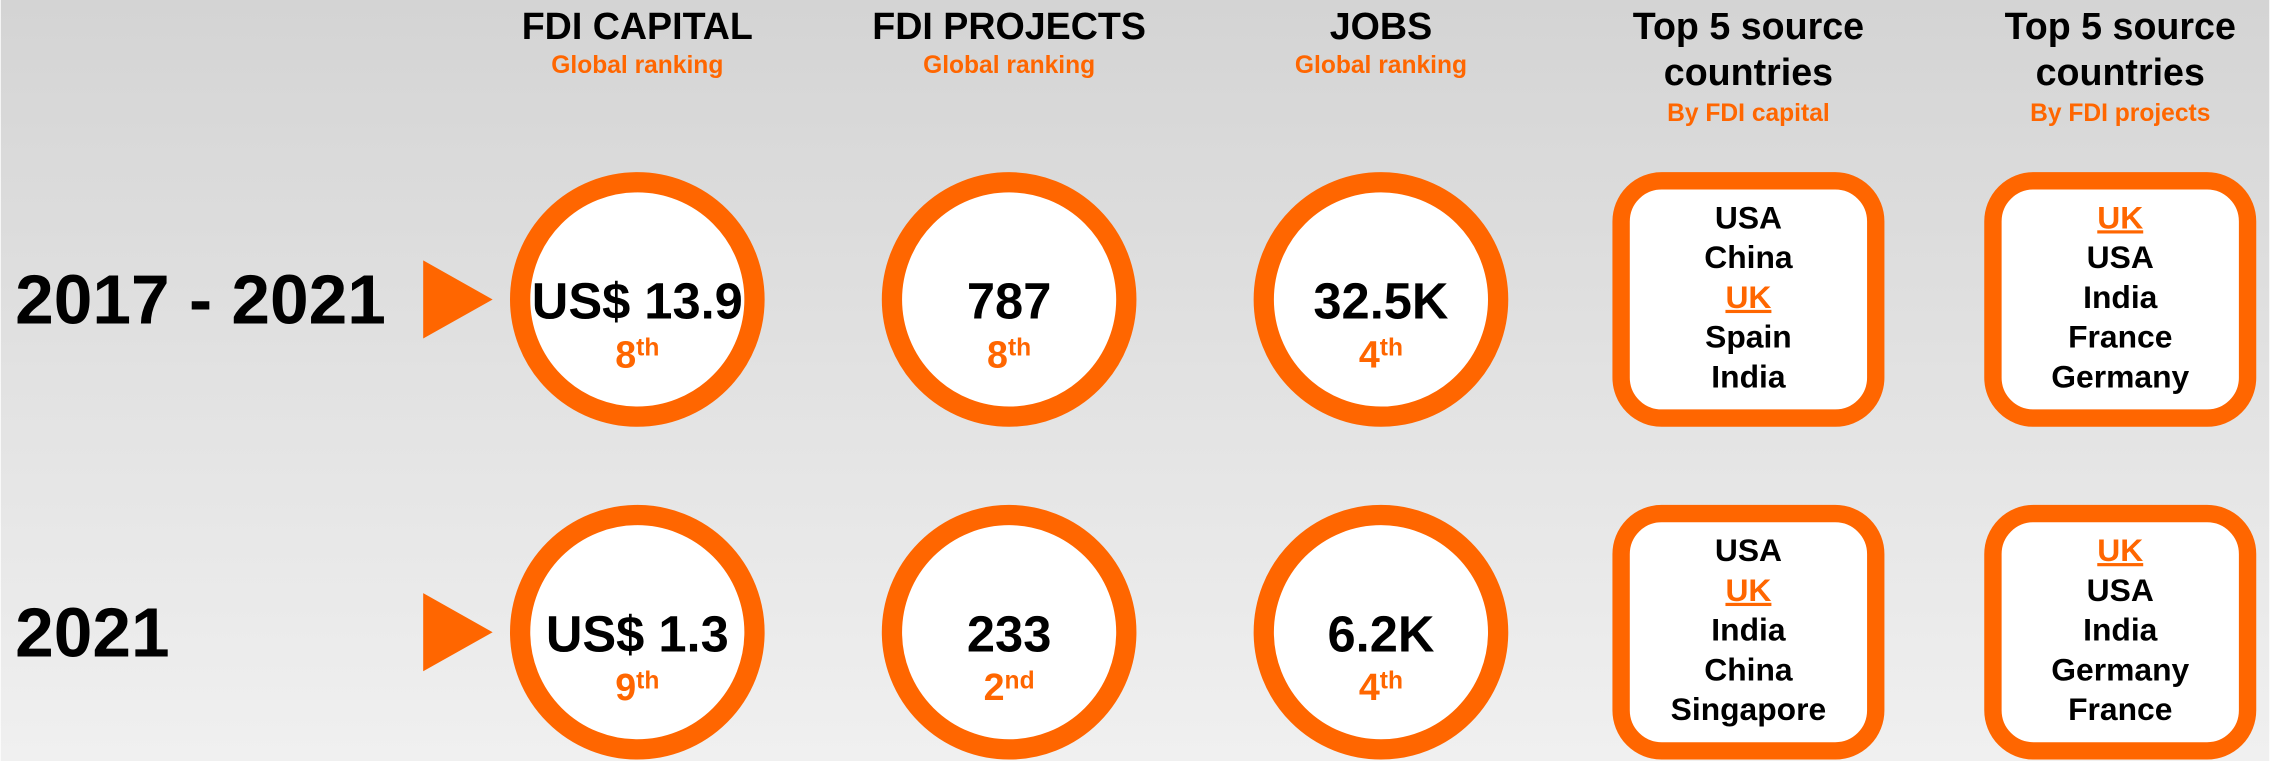 This screenshot has width=2270, height=761. What do you see at coordinates (637, 26) in the screenshot?
I see `column-title: FDI CAPITAL` at bounding box center [637, 26].